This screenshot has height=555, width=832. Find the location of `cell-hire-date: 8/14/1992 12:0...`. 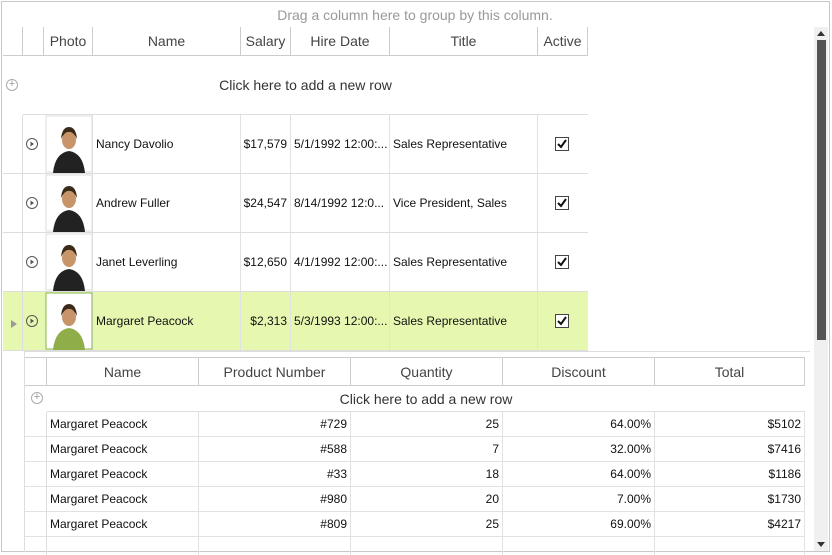

cell-hire-date: 8/14/1992 12:0... is located at coordinates (340, 203).